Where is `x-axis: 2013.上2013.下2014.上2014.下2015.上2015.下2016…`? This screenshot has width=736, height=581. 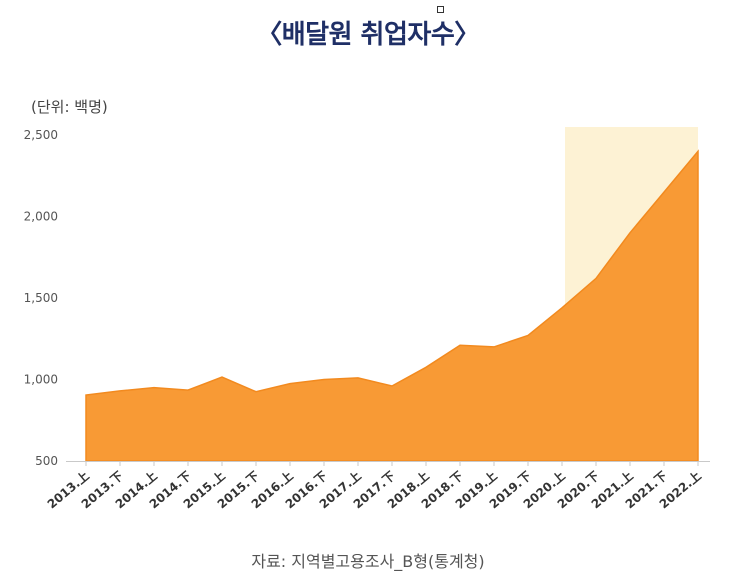 x-axis: 2013.上2013.下2014.上2014.下2015.上2015.下2016… is located at coordinates (374, 486).